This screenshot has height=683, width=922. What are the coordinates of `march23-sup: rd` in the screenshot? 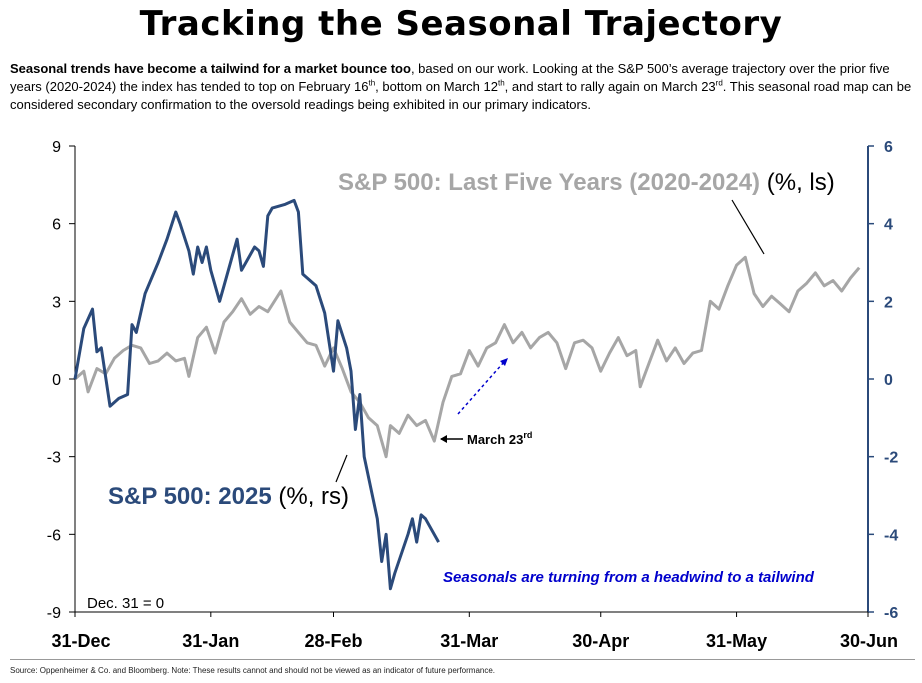 It's located at (527, 435).